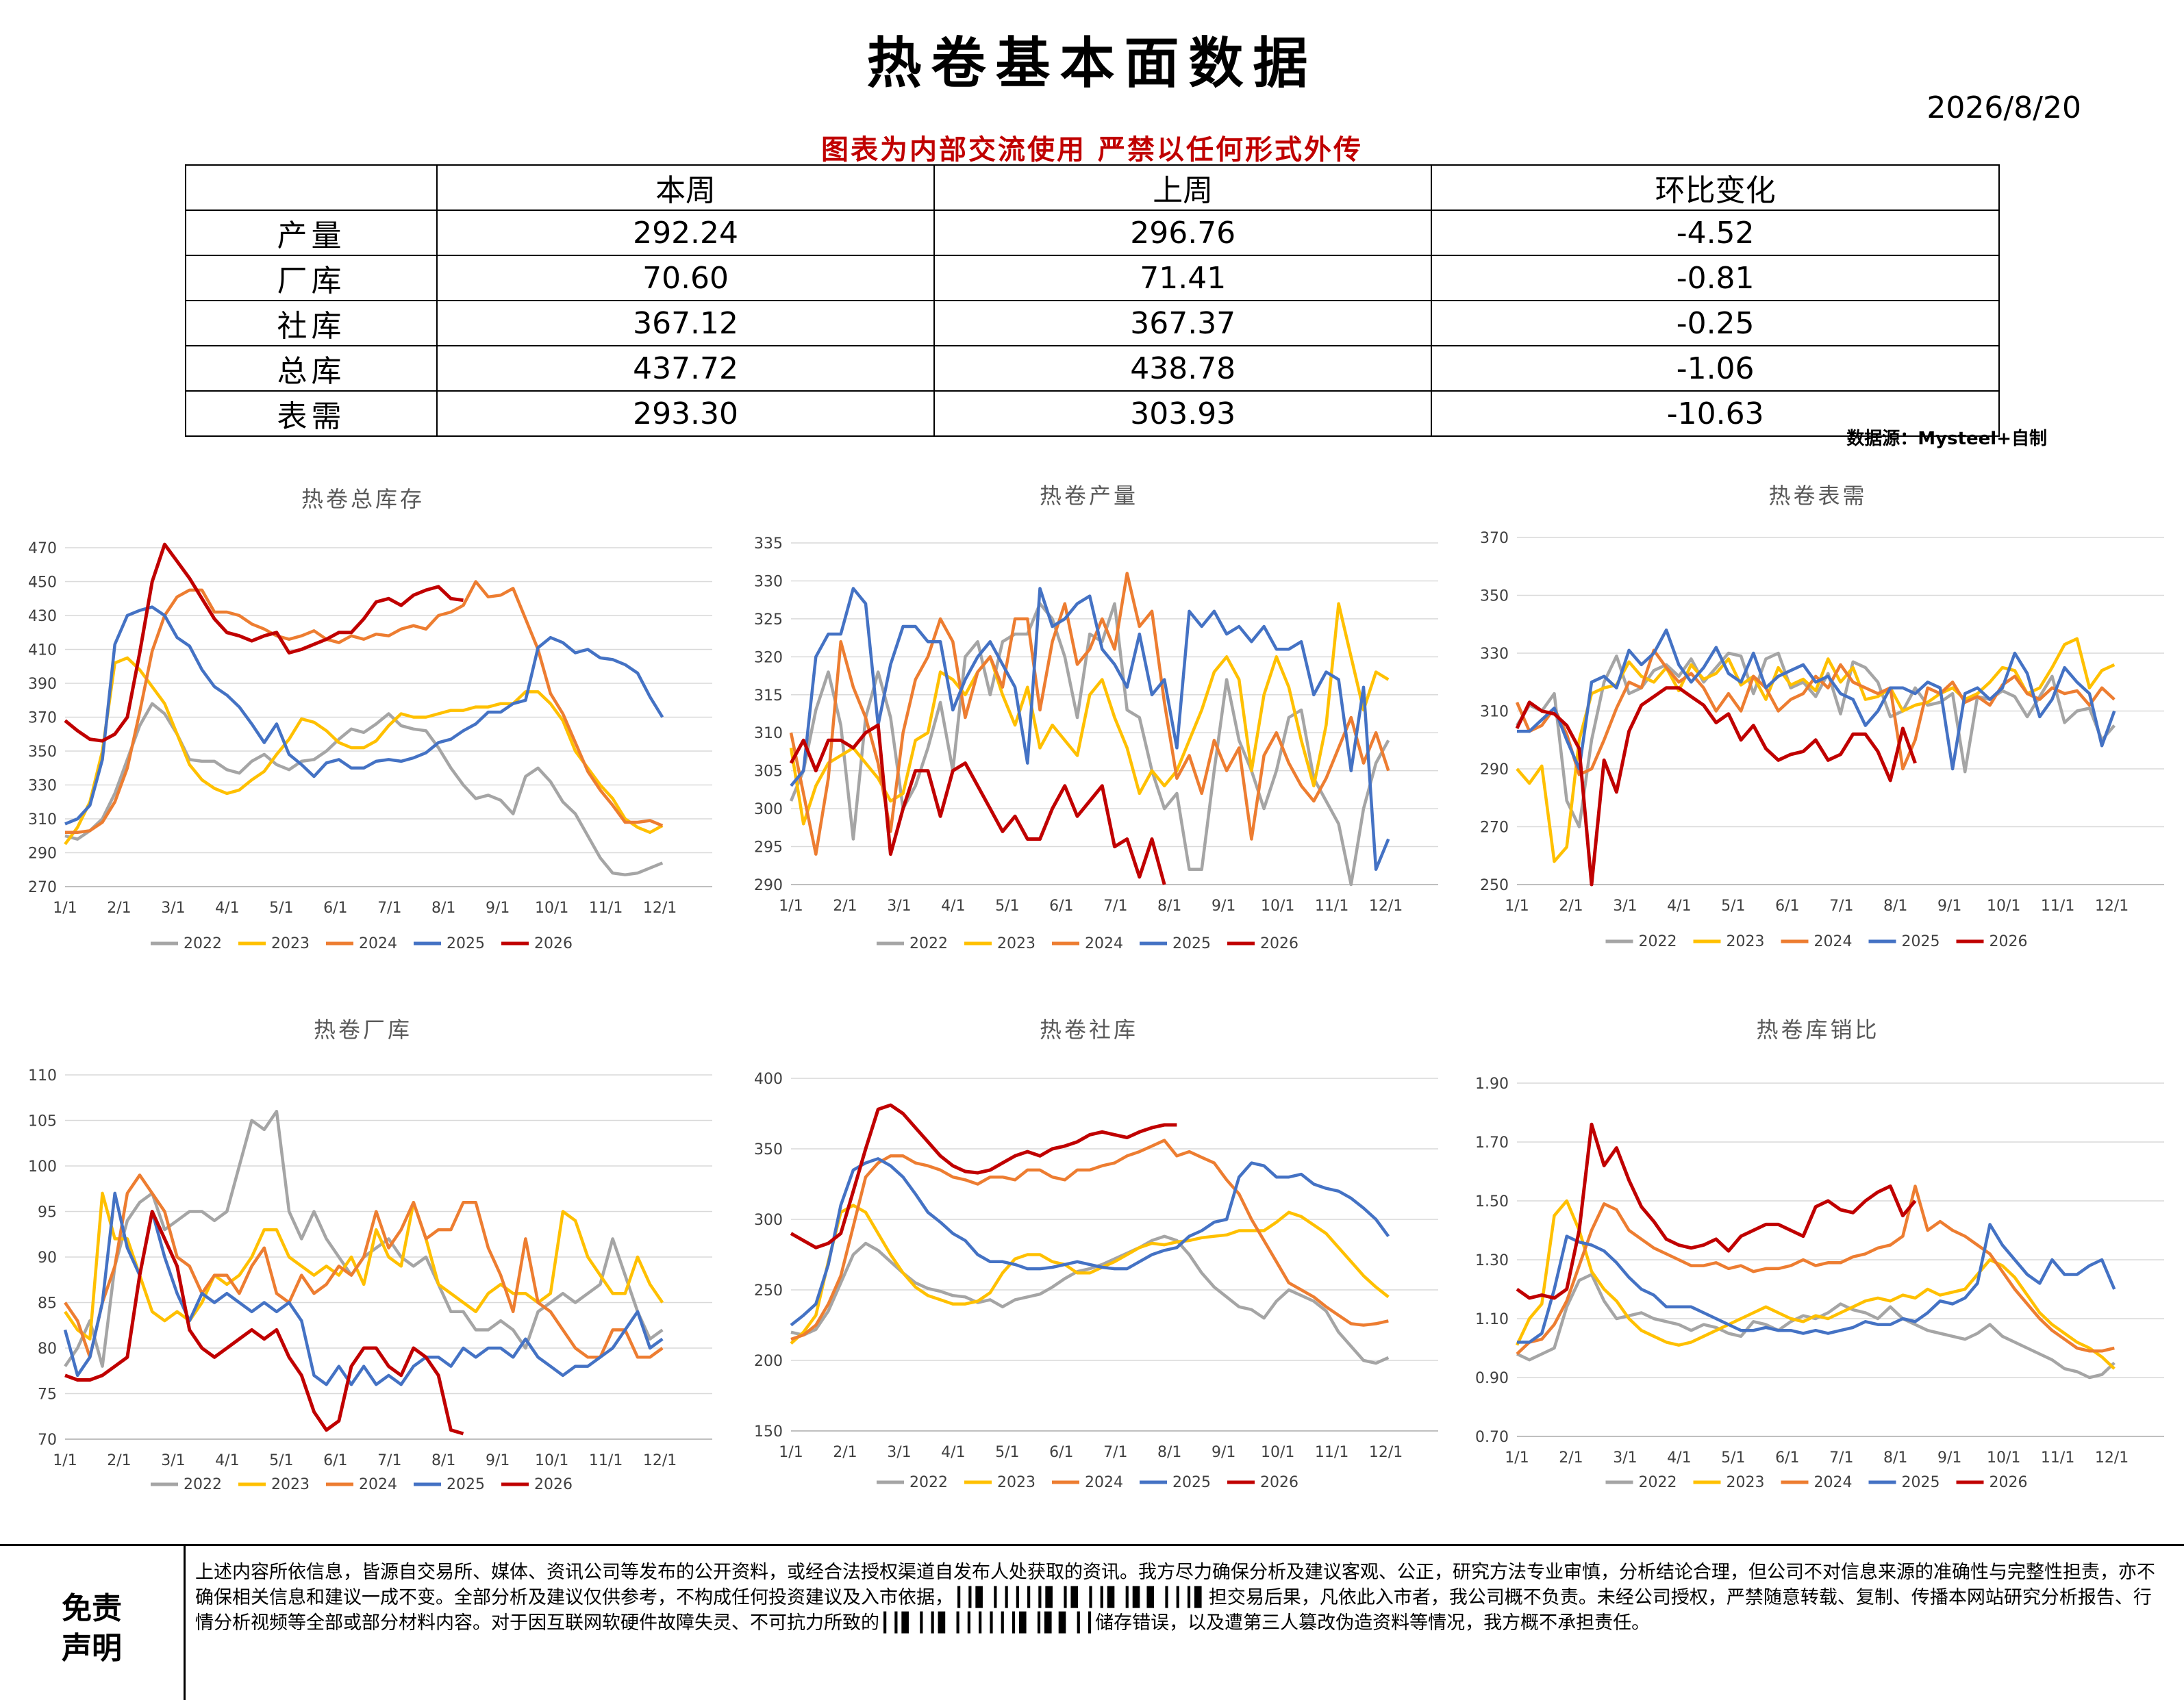 The image size is (2184, 1700). I want to click on table-header-change: 环比变化, so click(1715, 187).